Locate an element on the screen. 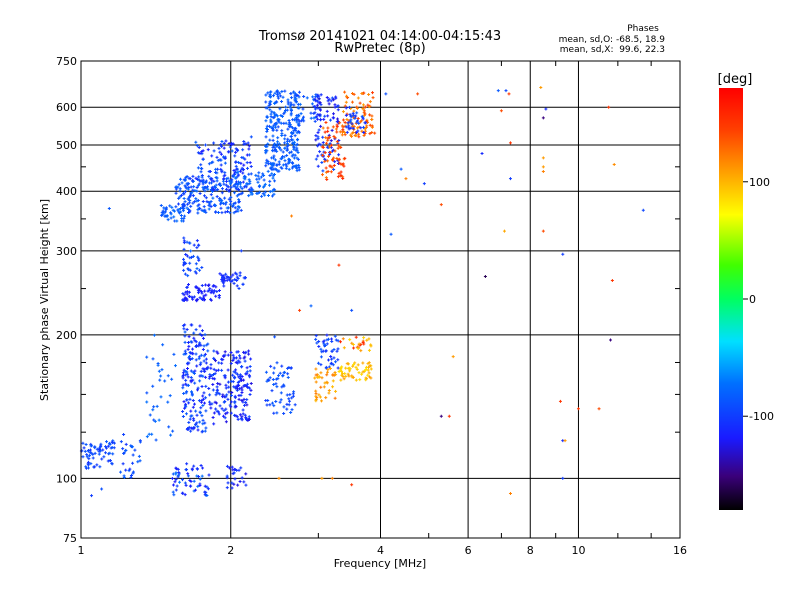  phases-line-x: mean, sd,X: 99.6, 22.3 is located at coordinates (612, 50).